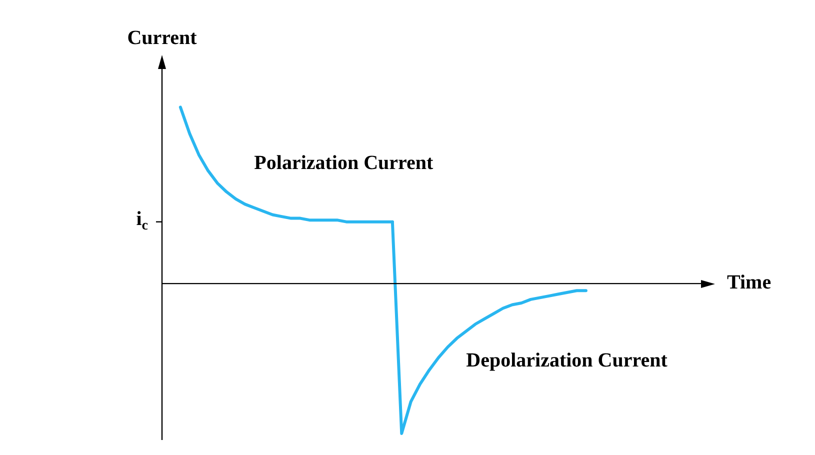 The width and height of the screenshot is (815, 455). What do you see at coordinates (162, 38) in the screenshot?
I see `y-axis-title: Current` at bounding box center [162, 38].